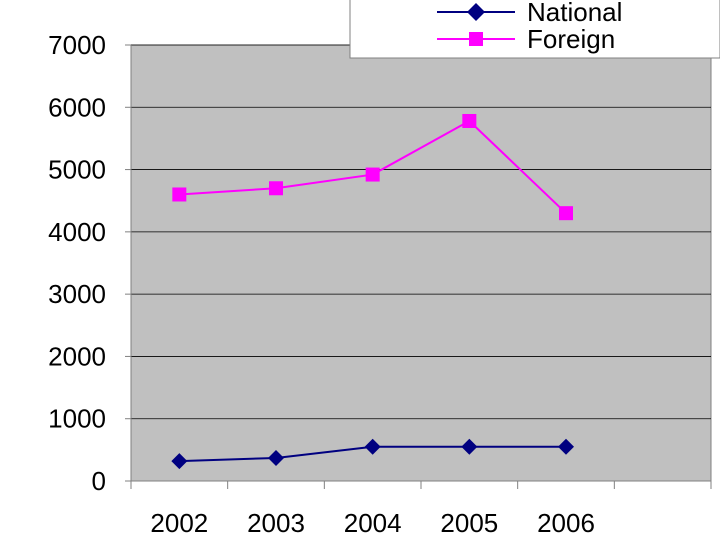 This screenshot has height=540, width=720. What do you see at coordinates (77, 294) in the screenshot?
I see `y-tick-label: 3000` at bounding box center [77, 294].